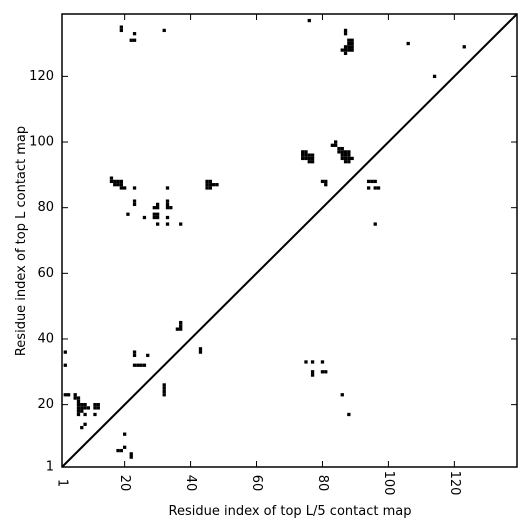 The width and height of the screenshot is (531, 531). I want to click on y-tick-label: 80, so click(45, 207).